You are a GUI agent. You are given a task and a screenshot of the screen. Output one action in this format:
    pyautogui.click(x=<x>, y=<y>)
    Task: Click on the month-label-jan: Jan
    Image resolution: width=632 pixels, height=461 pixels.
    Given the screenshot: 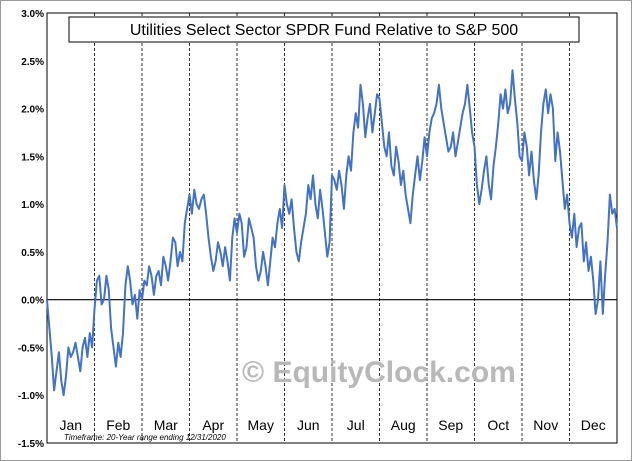 What is the action you would take?
    pyautogui.click(x=70, y=425)
    